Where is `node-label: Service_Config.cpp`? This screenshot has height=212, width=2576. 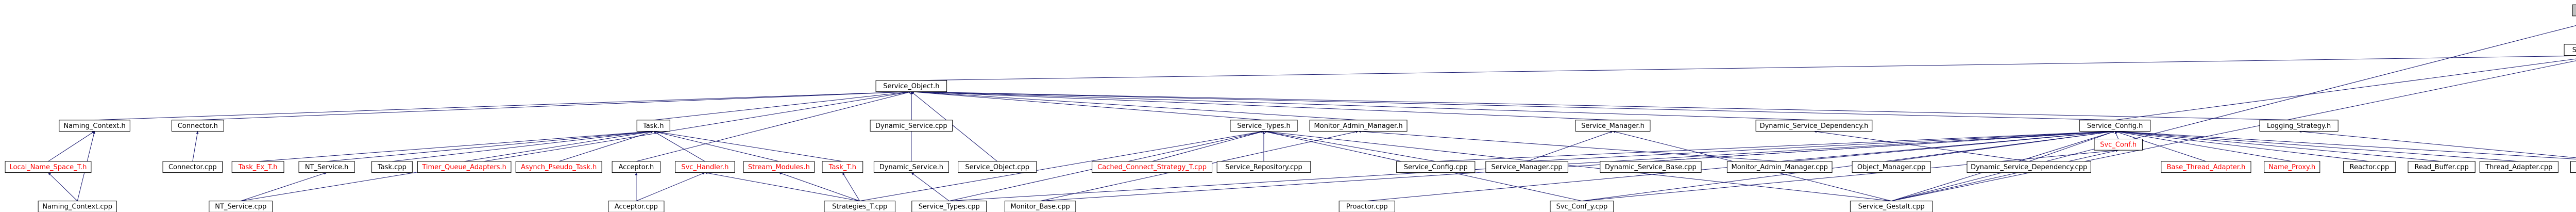 node-label: Service_Config.cpp is located at coordinates (1436, 167).